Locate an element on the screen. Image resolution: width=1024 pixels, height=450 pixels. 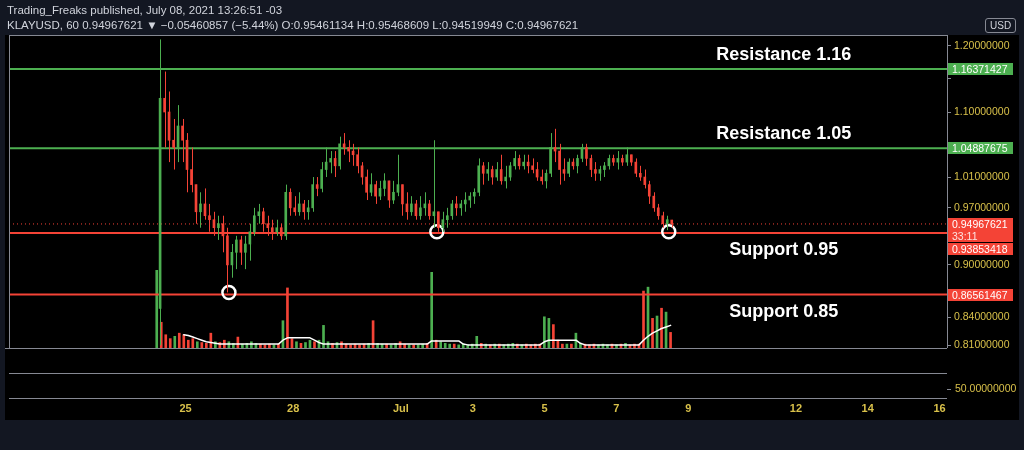
y-axis-title: USD is located at coordinates (1001, 25).